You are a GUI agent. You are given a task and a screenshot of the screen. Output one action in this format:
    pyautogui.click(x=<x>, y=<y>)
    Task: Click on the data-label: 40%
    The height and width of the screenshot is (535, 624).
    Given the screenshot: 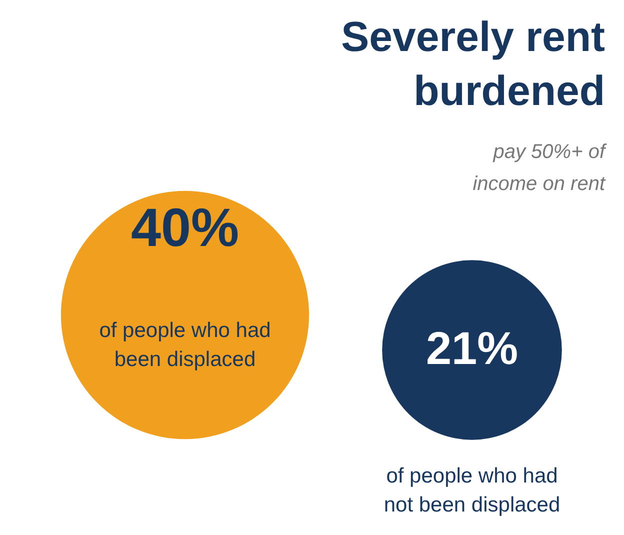 What is the action you would take?
    pyautogui.click(x=185, y=228)
    